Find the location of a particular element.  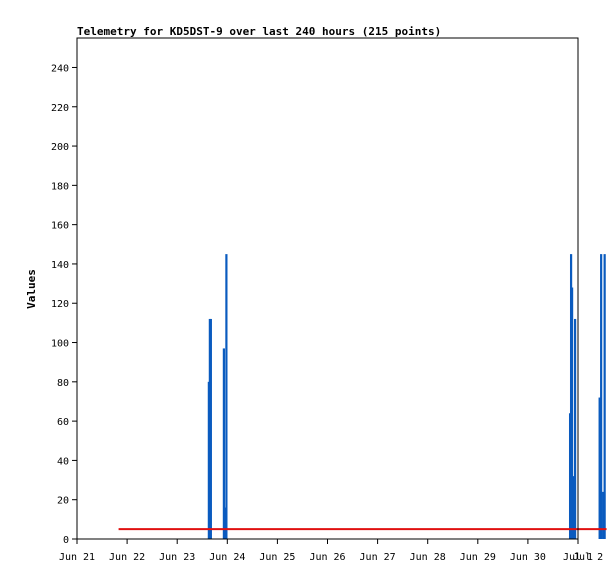

x-tick-label: Jun 25 is located at coordinates (277, 557).